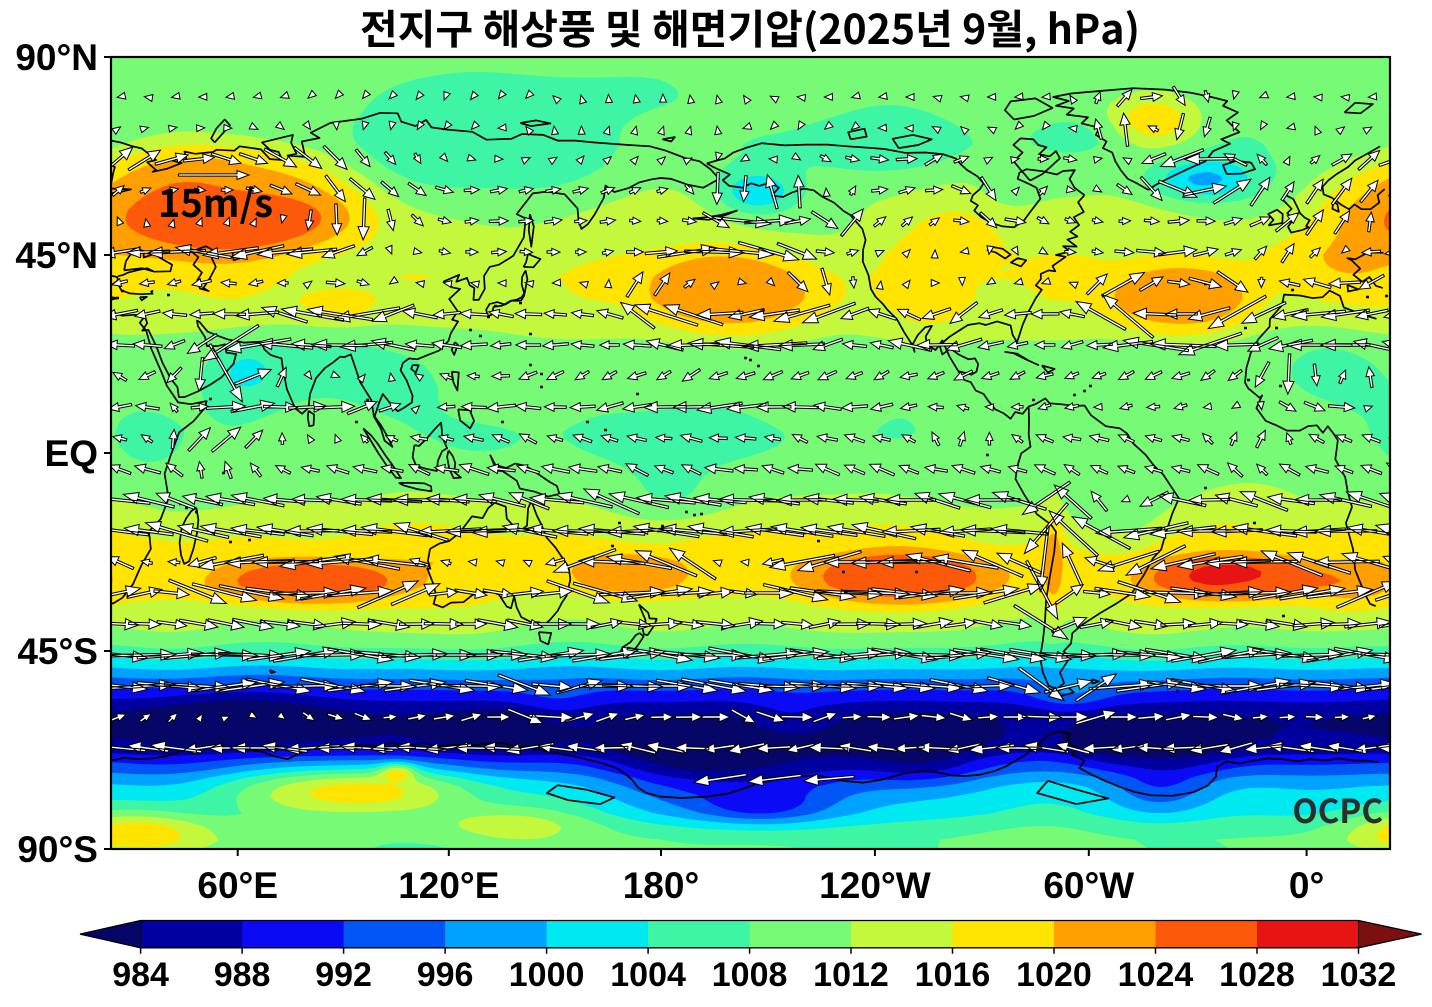 The height and width of the screenshot is (1007, 1432). Describe the element at coordinates (343, 975) in the screenshot. I see `svg-text: 992` at that location.